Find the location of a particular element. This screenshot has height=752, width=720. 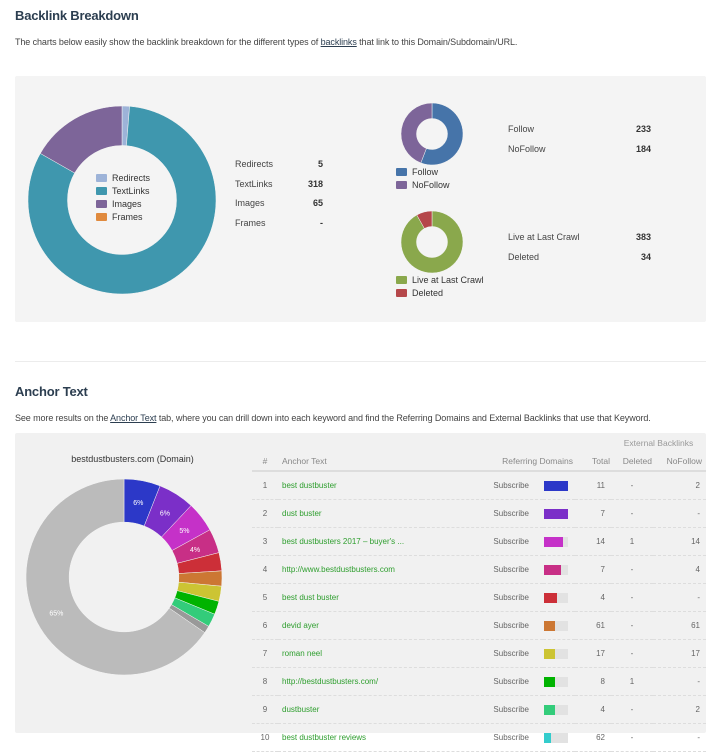

stat-label: Deleted is located at coordinates (524, 257).